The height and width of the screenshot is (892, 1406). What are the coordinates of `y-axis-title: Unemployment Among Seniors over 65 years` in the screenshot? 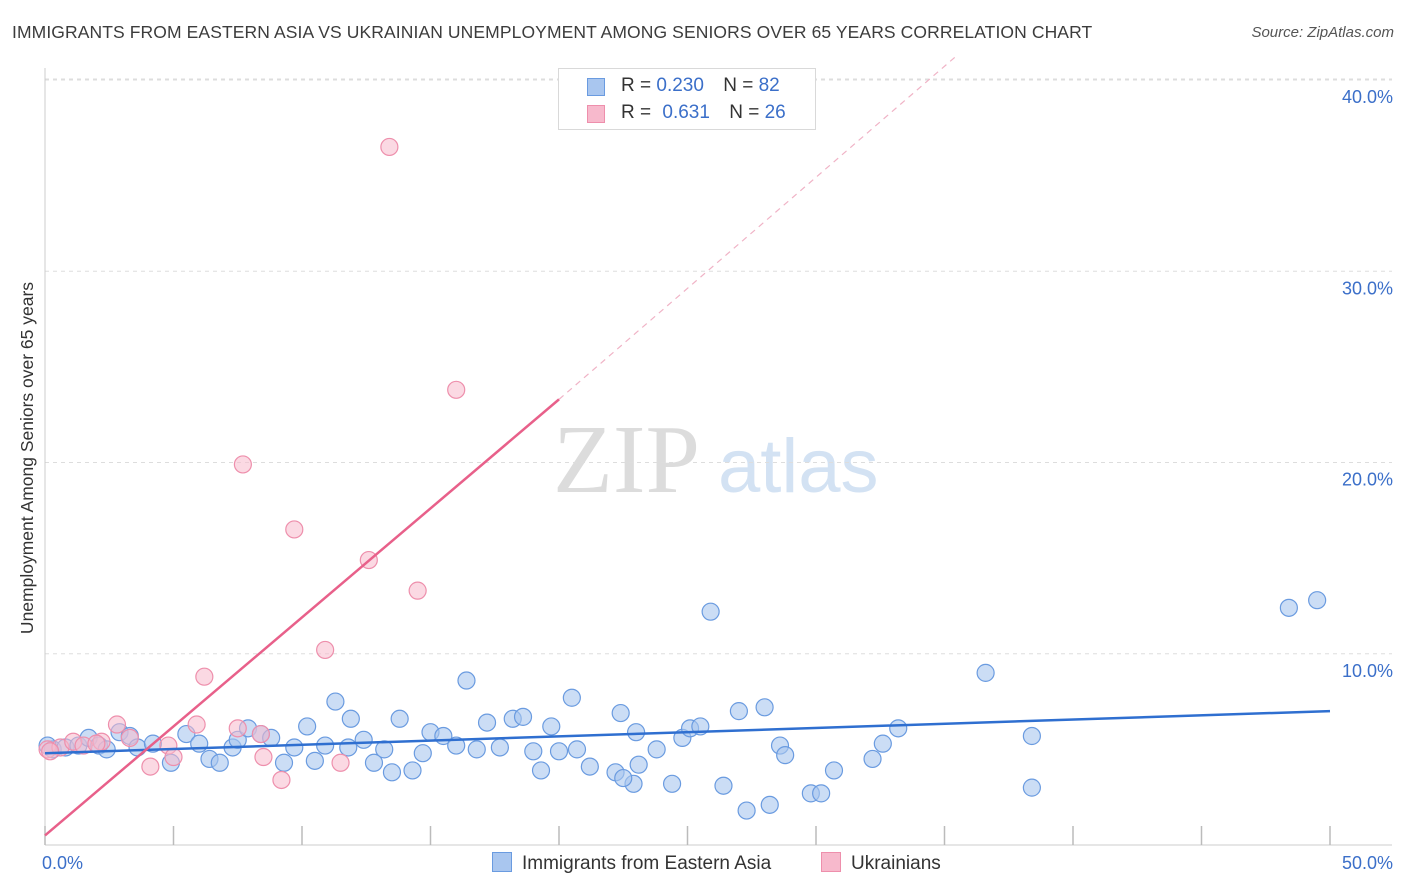 It's located at (27, 458).